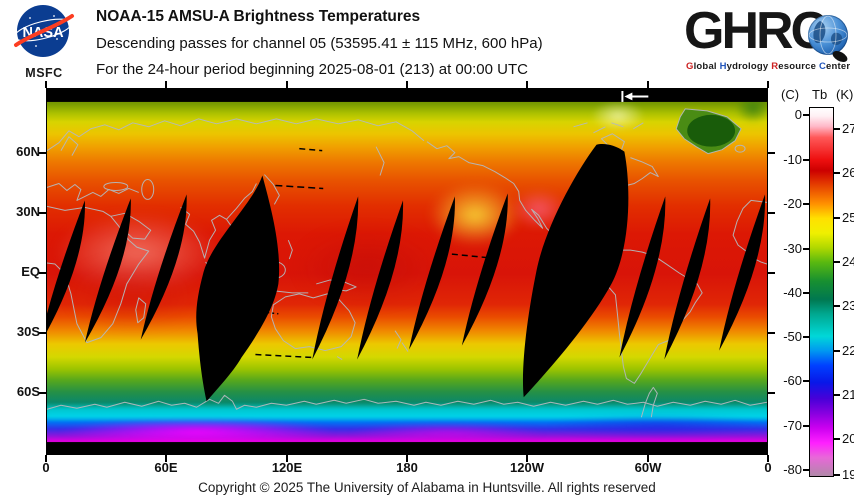 This screenshot has width=854, height=502. Describe the element at coordinates (845, 94) in the screenshot. I see `colorbar-kelvin-header: (K)` at that location.